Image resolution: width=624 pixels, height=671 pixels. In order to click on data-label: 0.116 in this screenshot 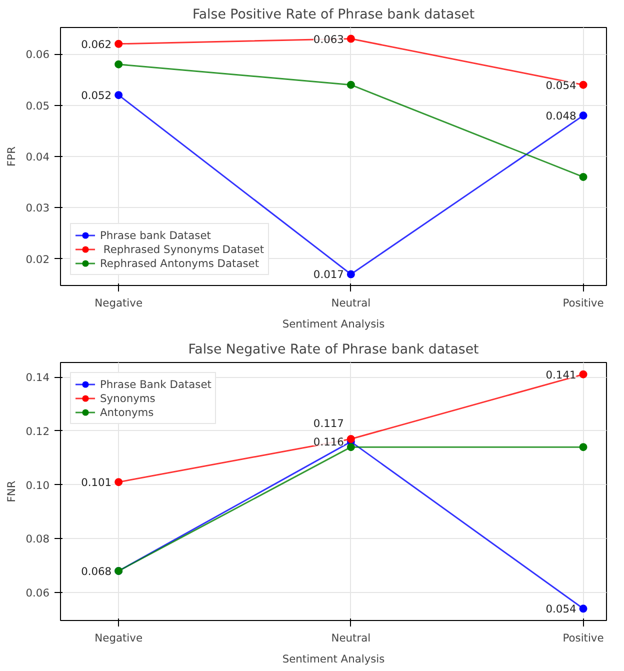, I will do `click(328, 442)`.